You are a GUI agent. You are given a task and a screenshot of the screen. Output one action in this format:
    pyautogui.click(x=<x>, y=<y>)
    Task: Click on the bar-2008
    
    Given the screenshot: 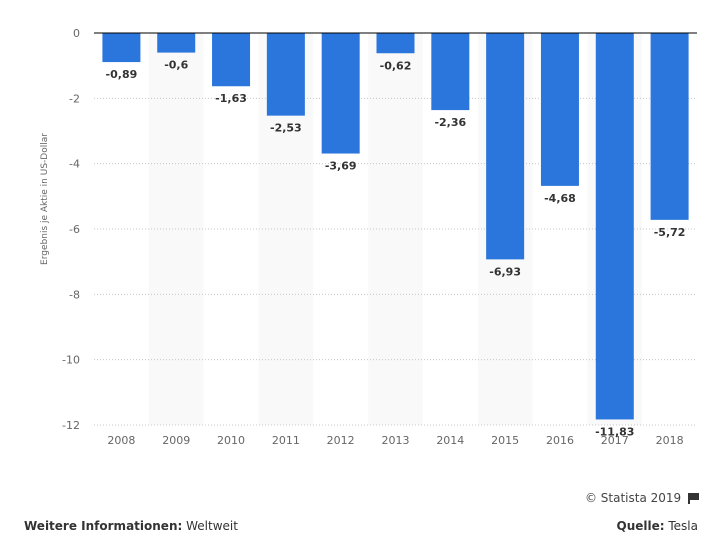 What is the action you would take?
    pyautogui.click(x=121, y=48)
    